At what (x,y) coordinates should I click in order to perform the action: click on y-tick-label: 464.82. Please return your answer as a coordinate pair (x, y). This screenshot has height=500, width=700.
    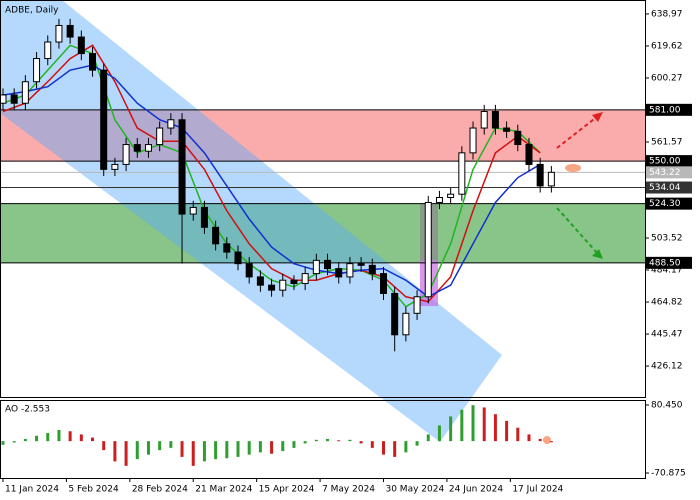
    Looking at the image, I should click on (667, 303).